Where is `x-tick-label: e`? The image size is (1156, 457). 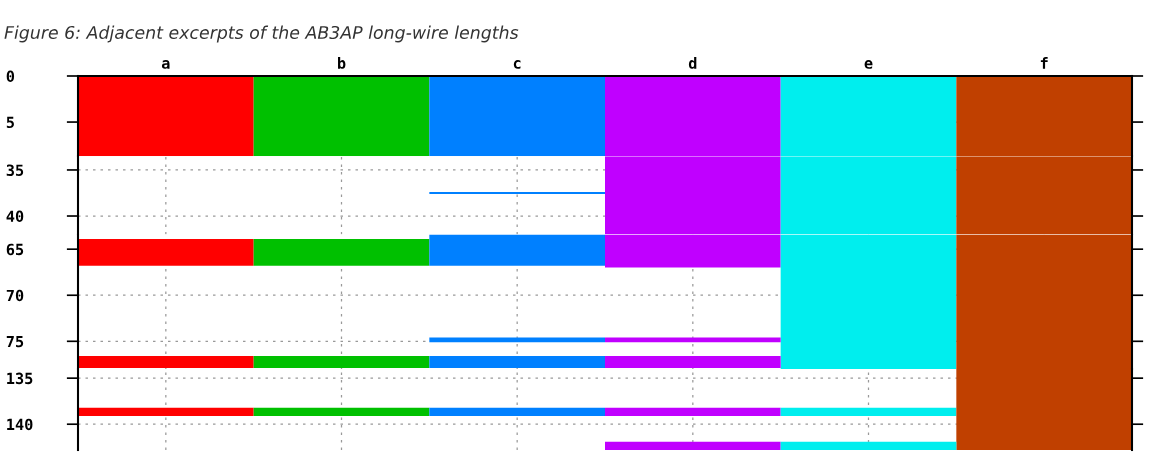 x-tick-label: e is located at coordinates (868, 64).